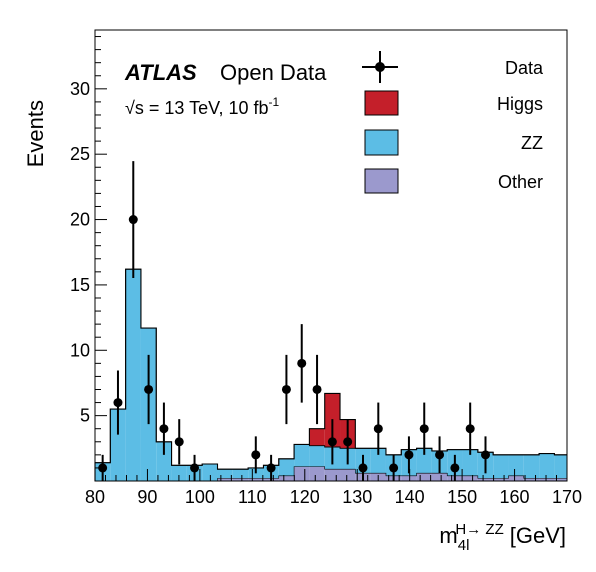  Describe the element at coordinates (567, 497) in the screenshot. I see `x-tick-label-170: 170` at that location.